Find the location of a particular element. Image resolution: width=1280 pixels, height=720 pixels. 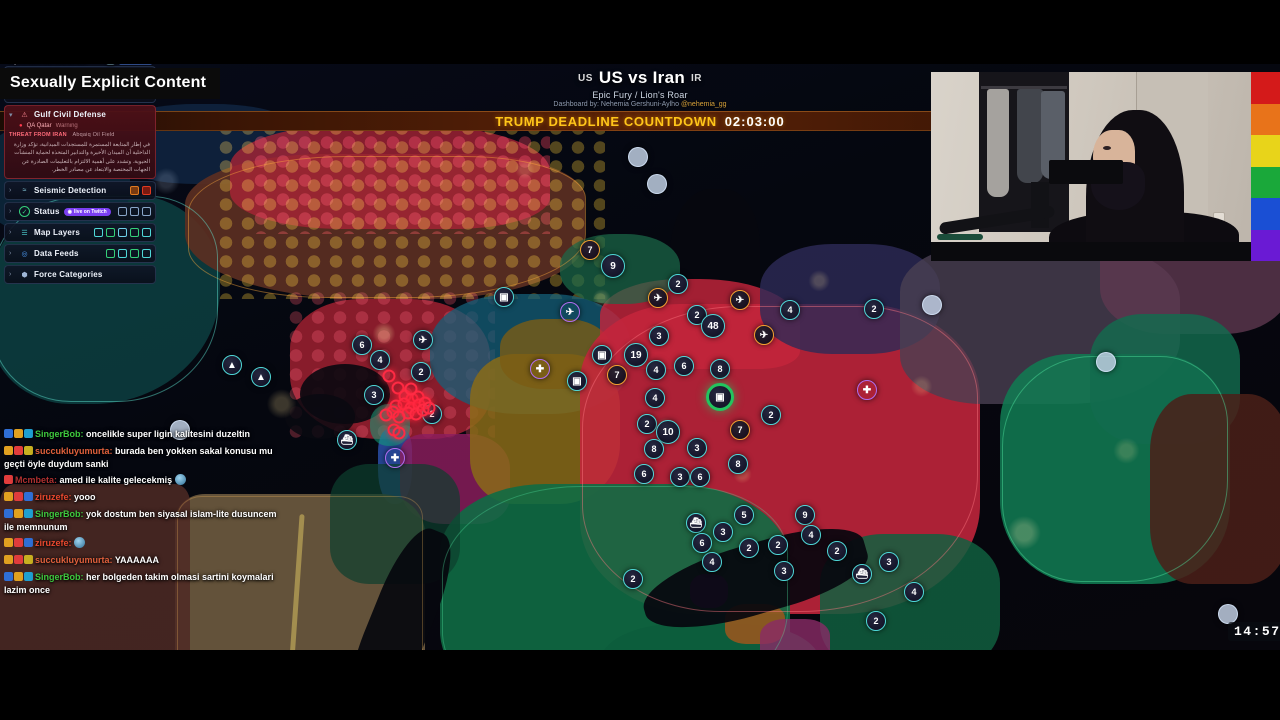

map-cluster-marker: 9 is located at coordinates (805, 515).